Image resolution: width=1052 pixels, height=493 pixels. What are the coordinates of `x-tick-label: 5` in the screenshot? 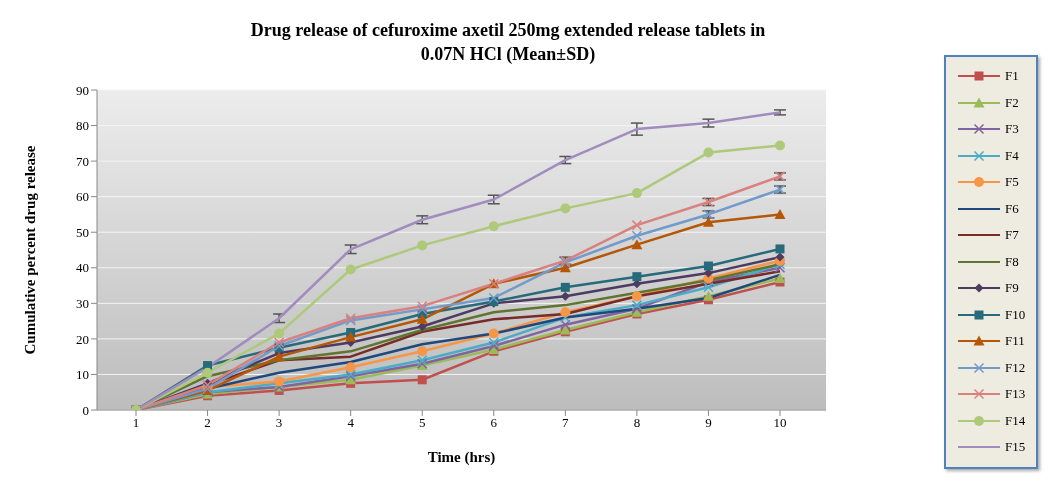 It's located at (422, 423).